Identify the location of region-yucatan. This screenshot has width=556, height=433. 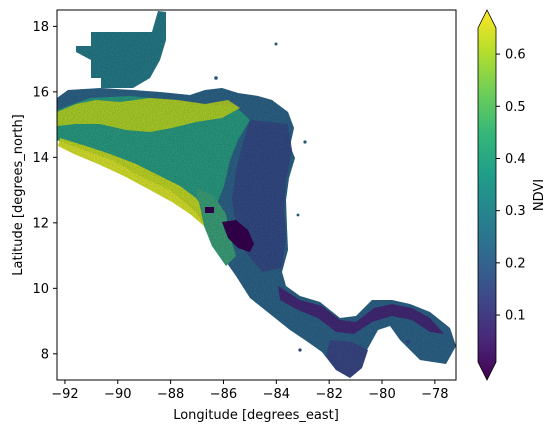
(121, 49).